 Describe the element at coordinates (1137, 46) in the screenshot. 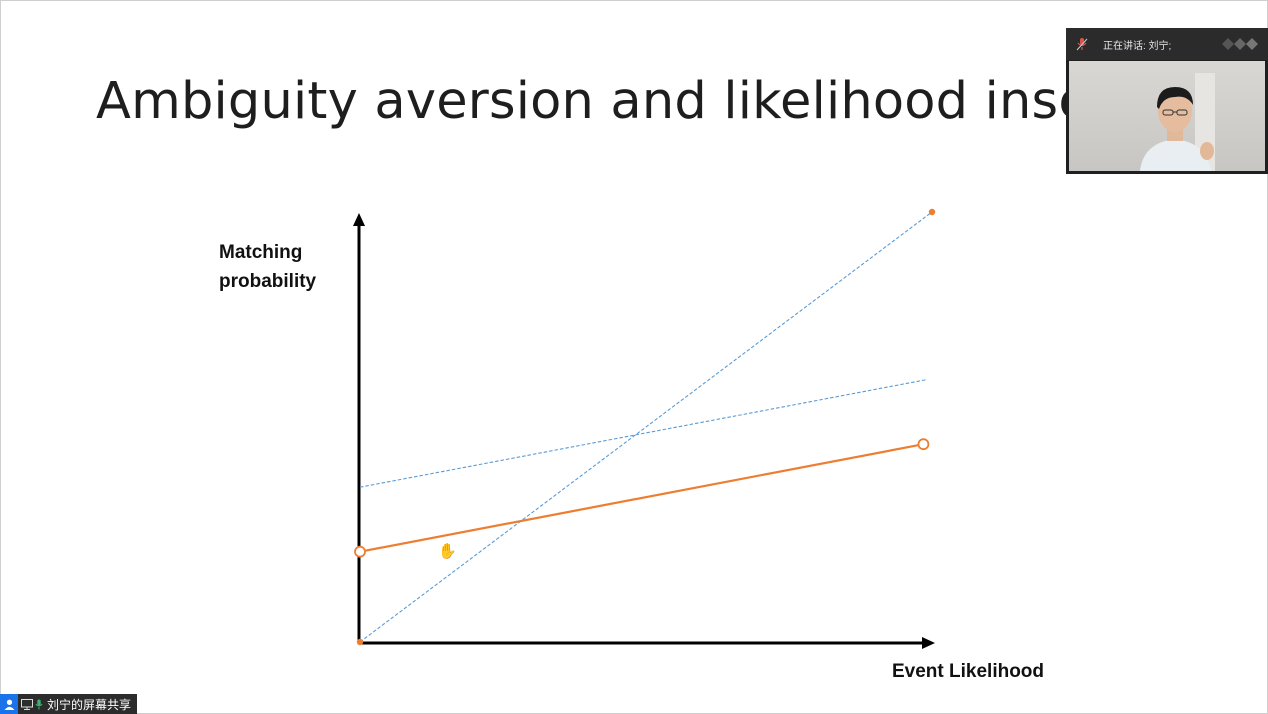

I see `speaking-indicator: 正在讲话: 刘宁;` at that location.